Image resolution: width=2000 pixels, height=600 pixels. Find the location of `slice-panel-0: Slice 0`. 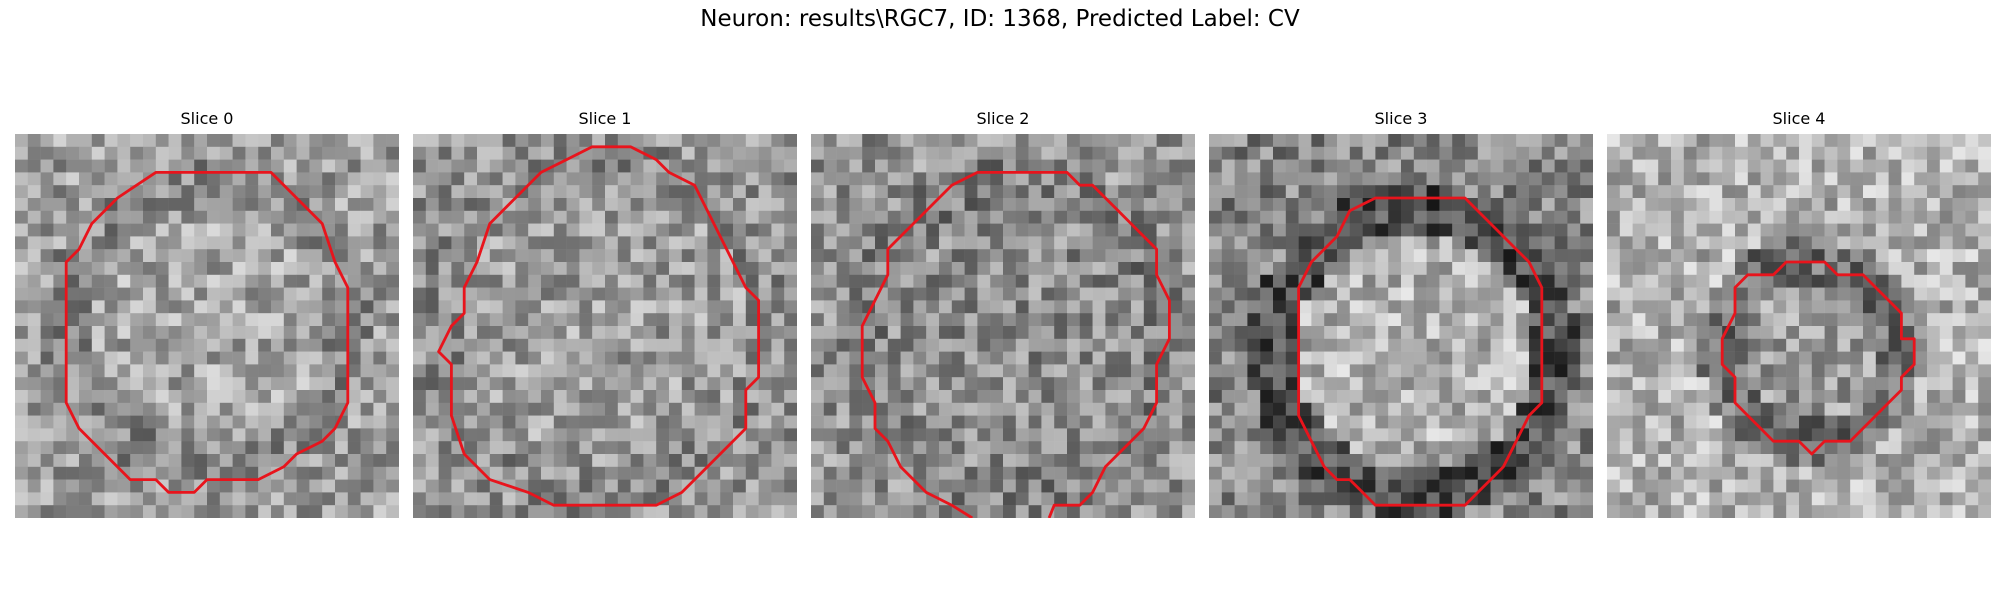

slice-panel-0: Slice 0 is located at coordinates (207, 313).